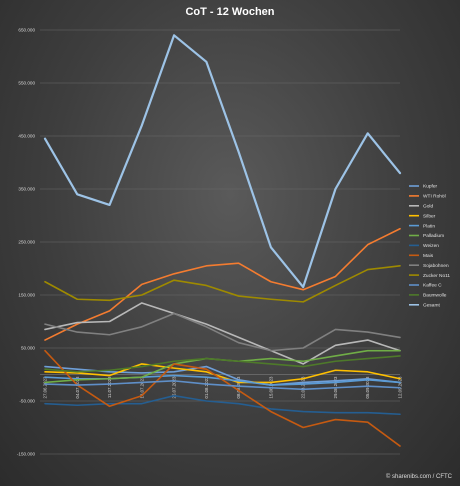 This screenshot has height=486, width=460. I want to click on y-tick-label: -150.000, so click(26, 454).